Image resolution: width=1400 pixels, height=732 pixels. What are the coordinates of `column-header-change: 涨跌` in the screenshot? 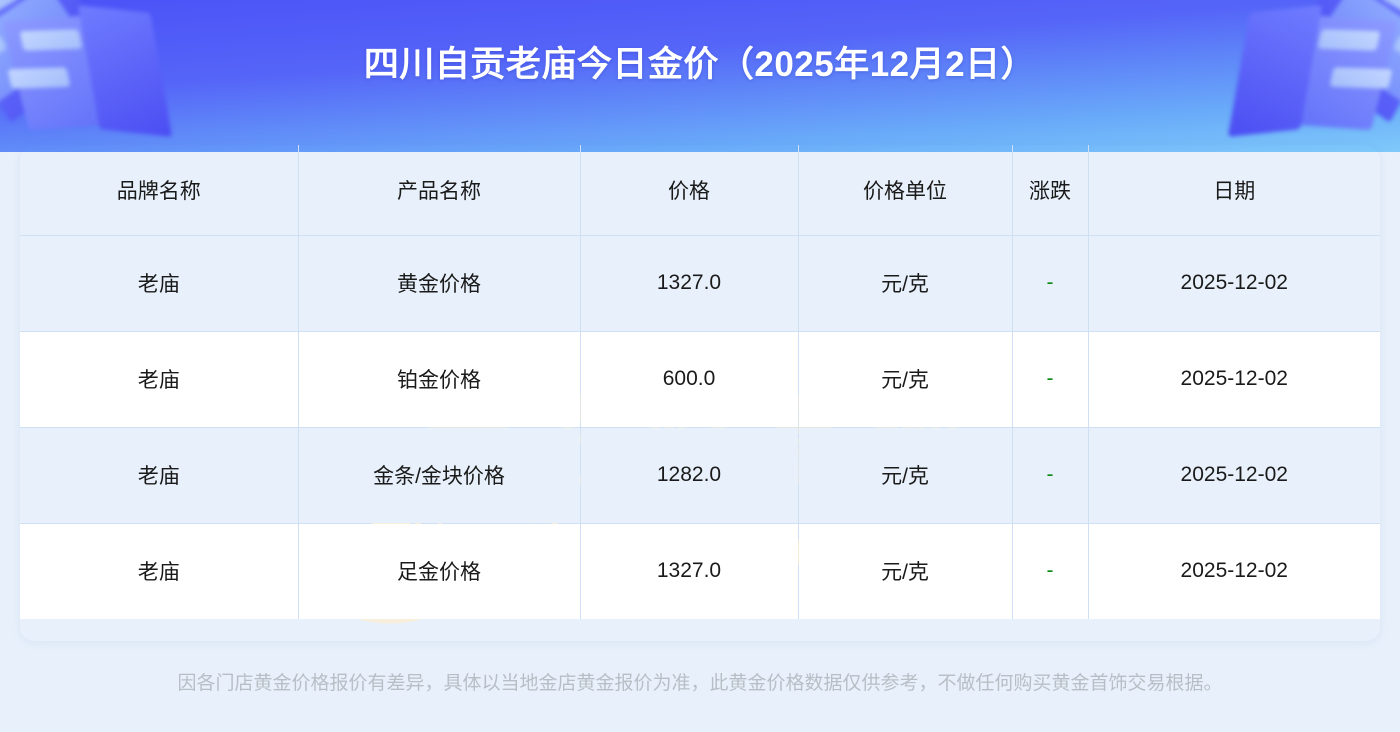 It's located at (1050, 190).